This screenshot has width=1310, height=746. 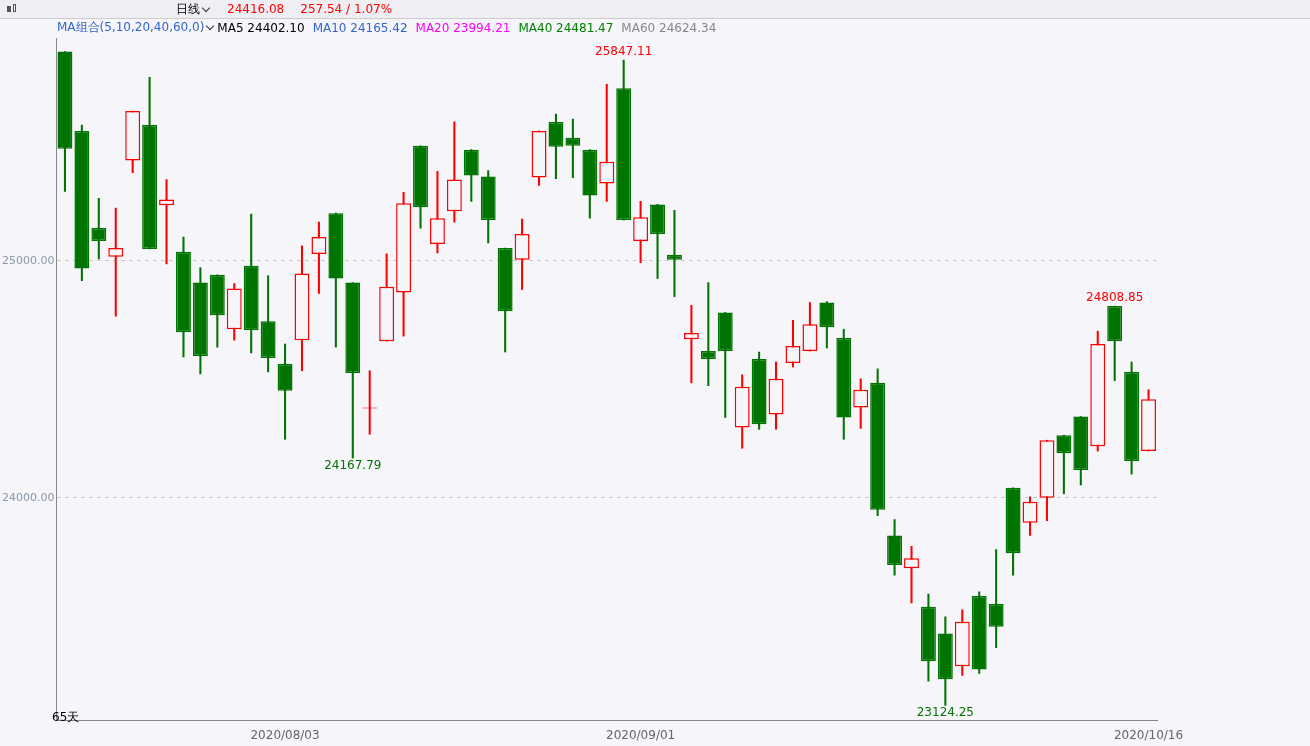 What do you see at coordinates (66, 717) in the screenshot?
I see `annotation: 65天` at bounding box center [66, 717].